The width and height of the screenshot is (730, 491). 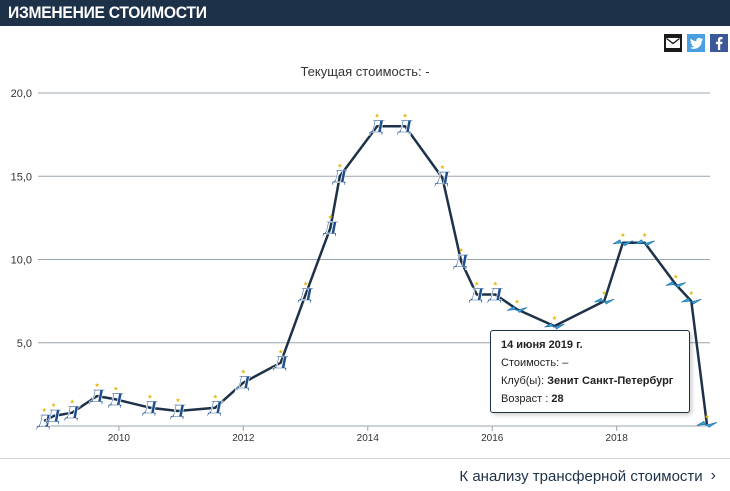 I want to click on tooltip-club-label: Клуб(ы):, so click(x=523, y=381).